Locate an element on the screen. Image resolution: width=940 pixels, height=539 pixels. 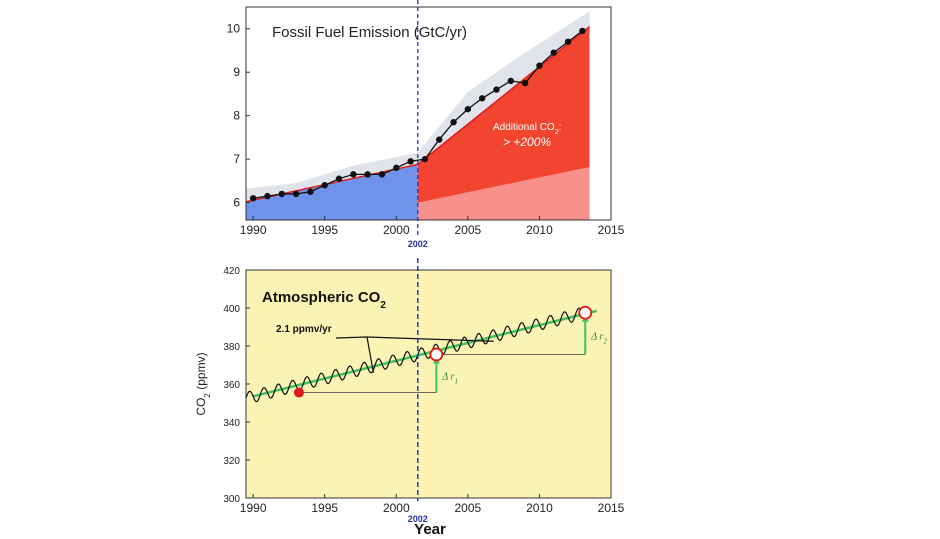
co2-y-tick-label: 320 is located at coordinates (231, 461).